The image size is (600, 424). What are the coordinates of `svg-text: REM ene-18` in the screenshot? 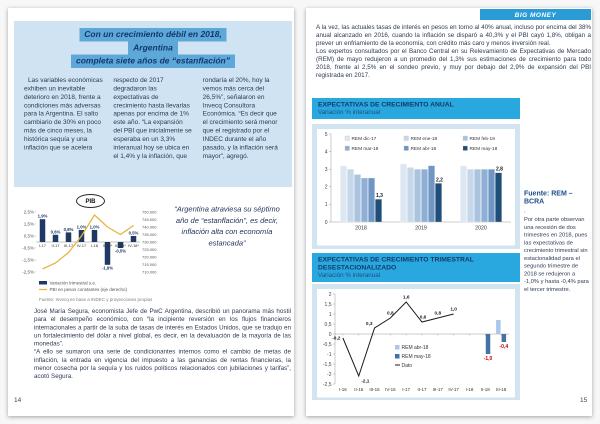 It's located at (424, 139).